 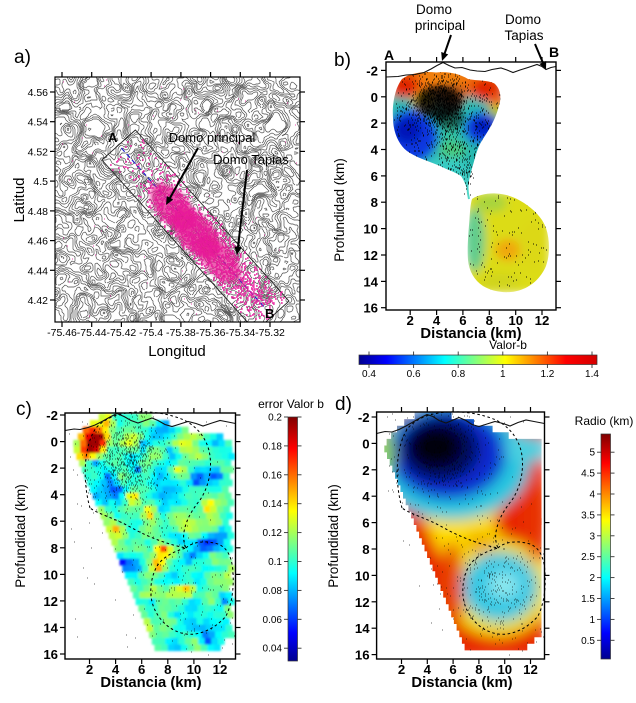 I want to click on svg-text: 0.8, so click(x=458, y=374).